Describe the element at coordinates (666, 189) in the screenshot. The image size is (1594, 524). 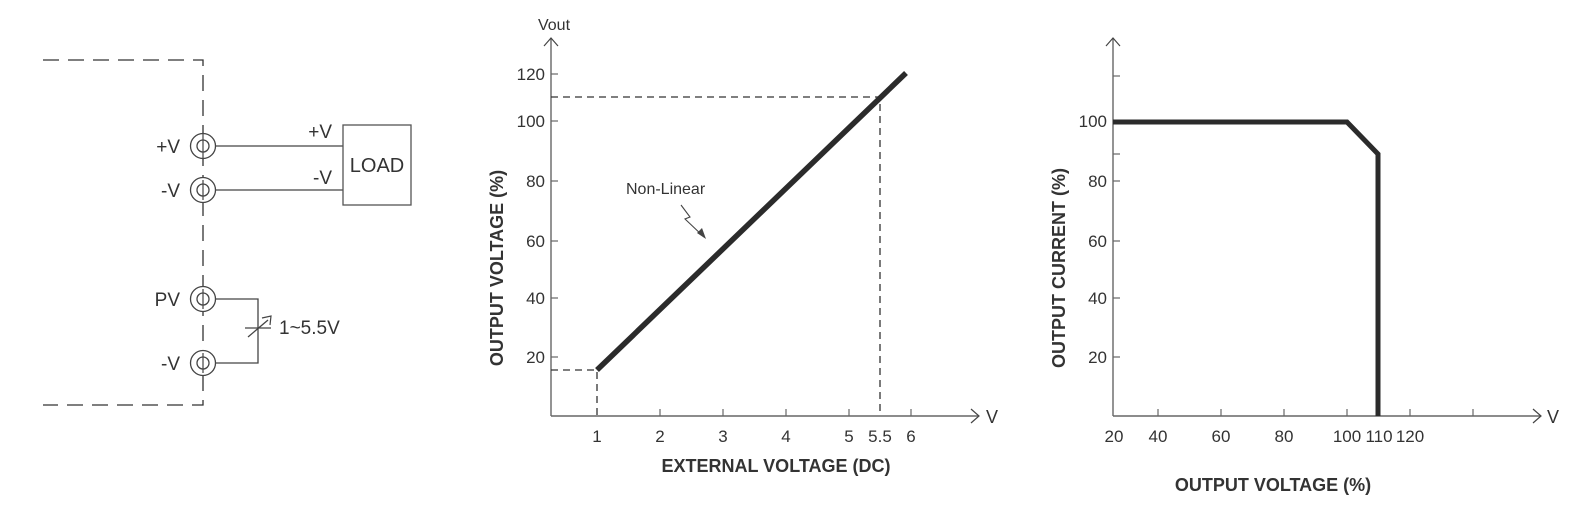
I see `non-linear-annotation: Non-Linear` at that location.